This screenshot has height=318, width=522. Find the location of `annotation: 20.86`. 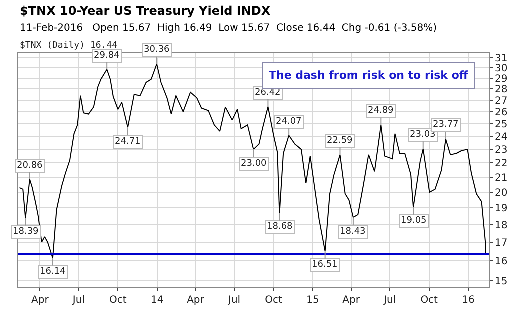

annotation: 20.86 is located at coordinates (30, 166).